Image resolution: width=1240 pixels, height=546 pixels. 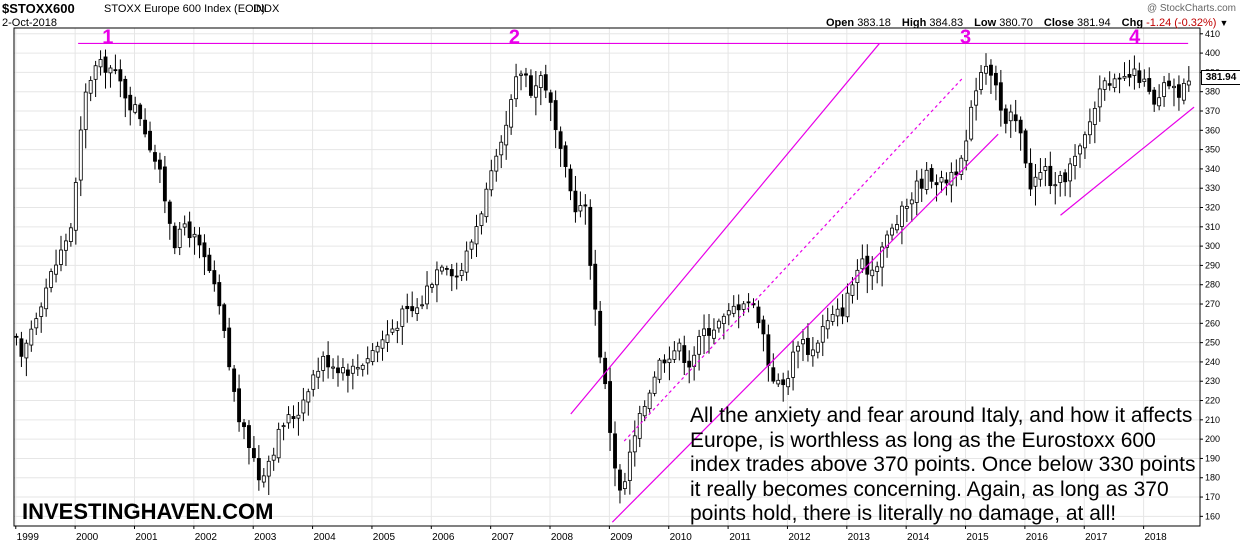 I want to click on y-tick-label: 320, so click(x=1212, y=208).